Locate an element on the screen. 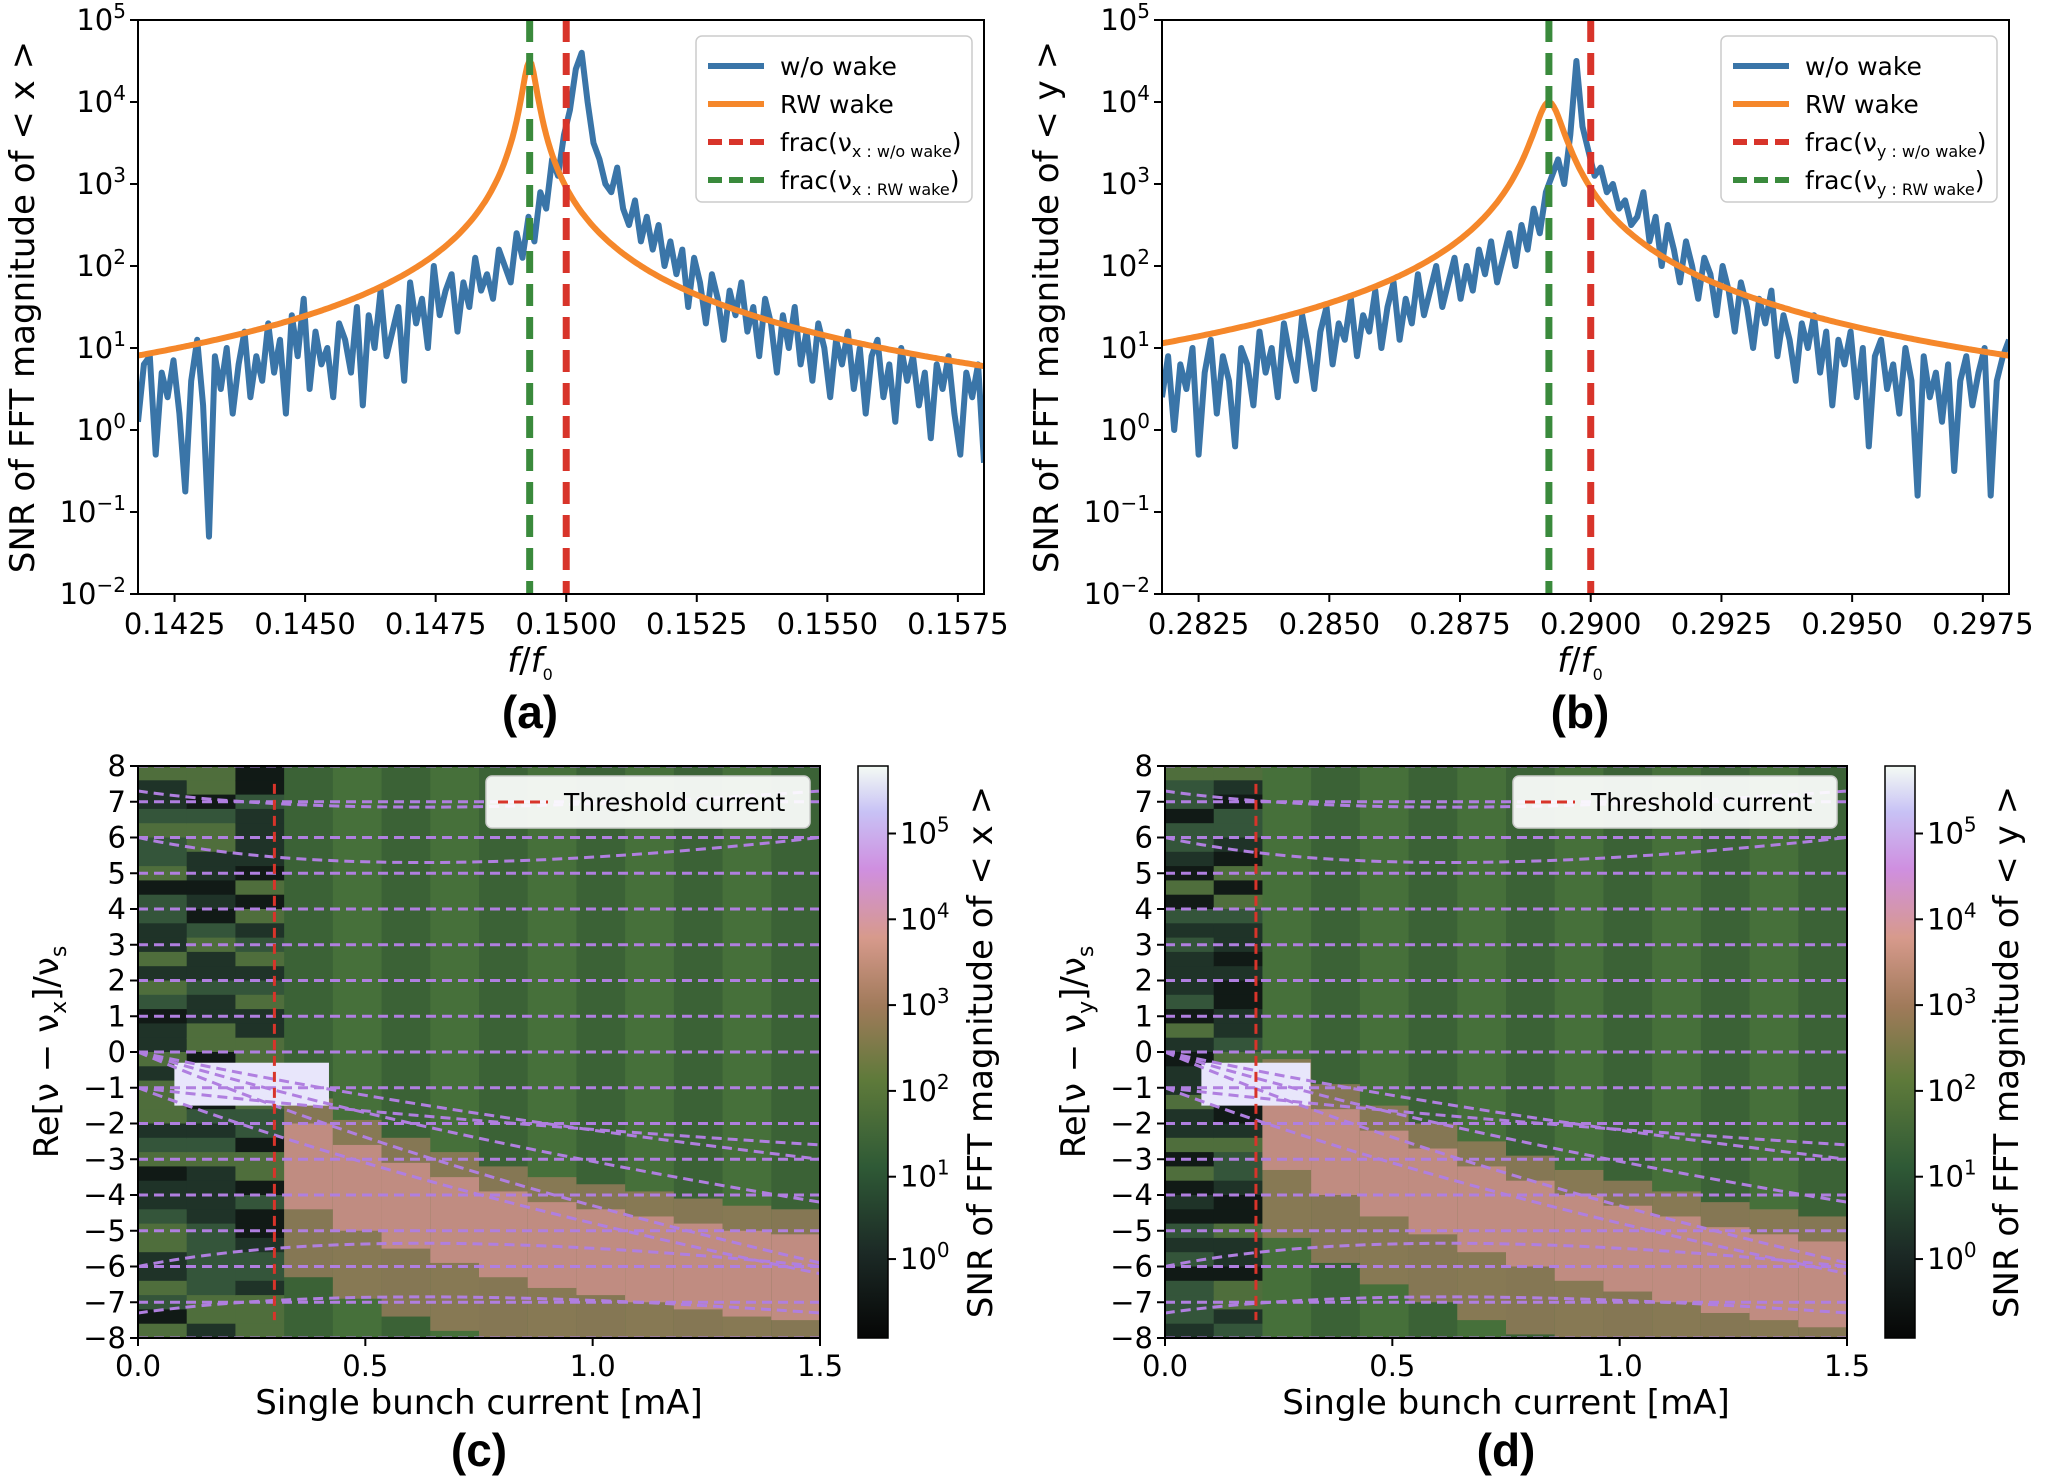  y-tick-label: −8 is located at coordinates (104, 1338).